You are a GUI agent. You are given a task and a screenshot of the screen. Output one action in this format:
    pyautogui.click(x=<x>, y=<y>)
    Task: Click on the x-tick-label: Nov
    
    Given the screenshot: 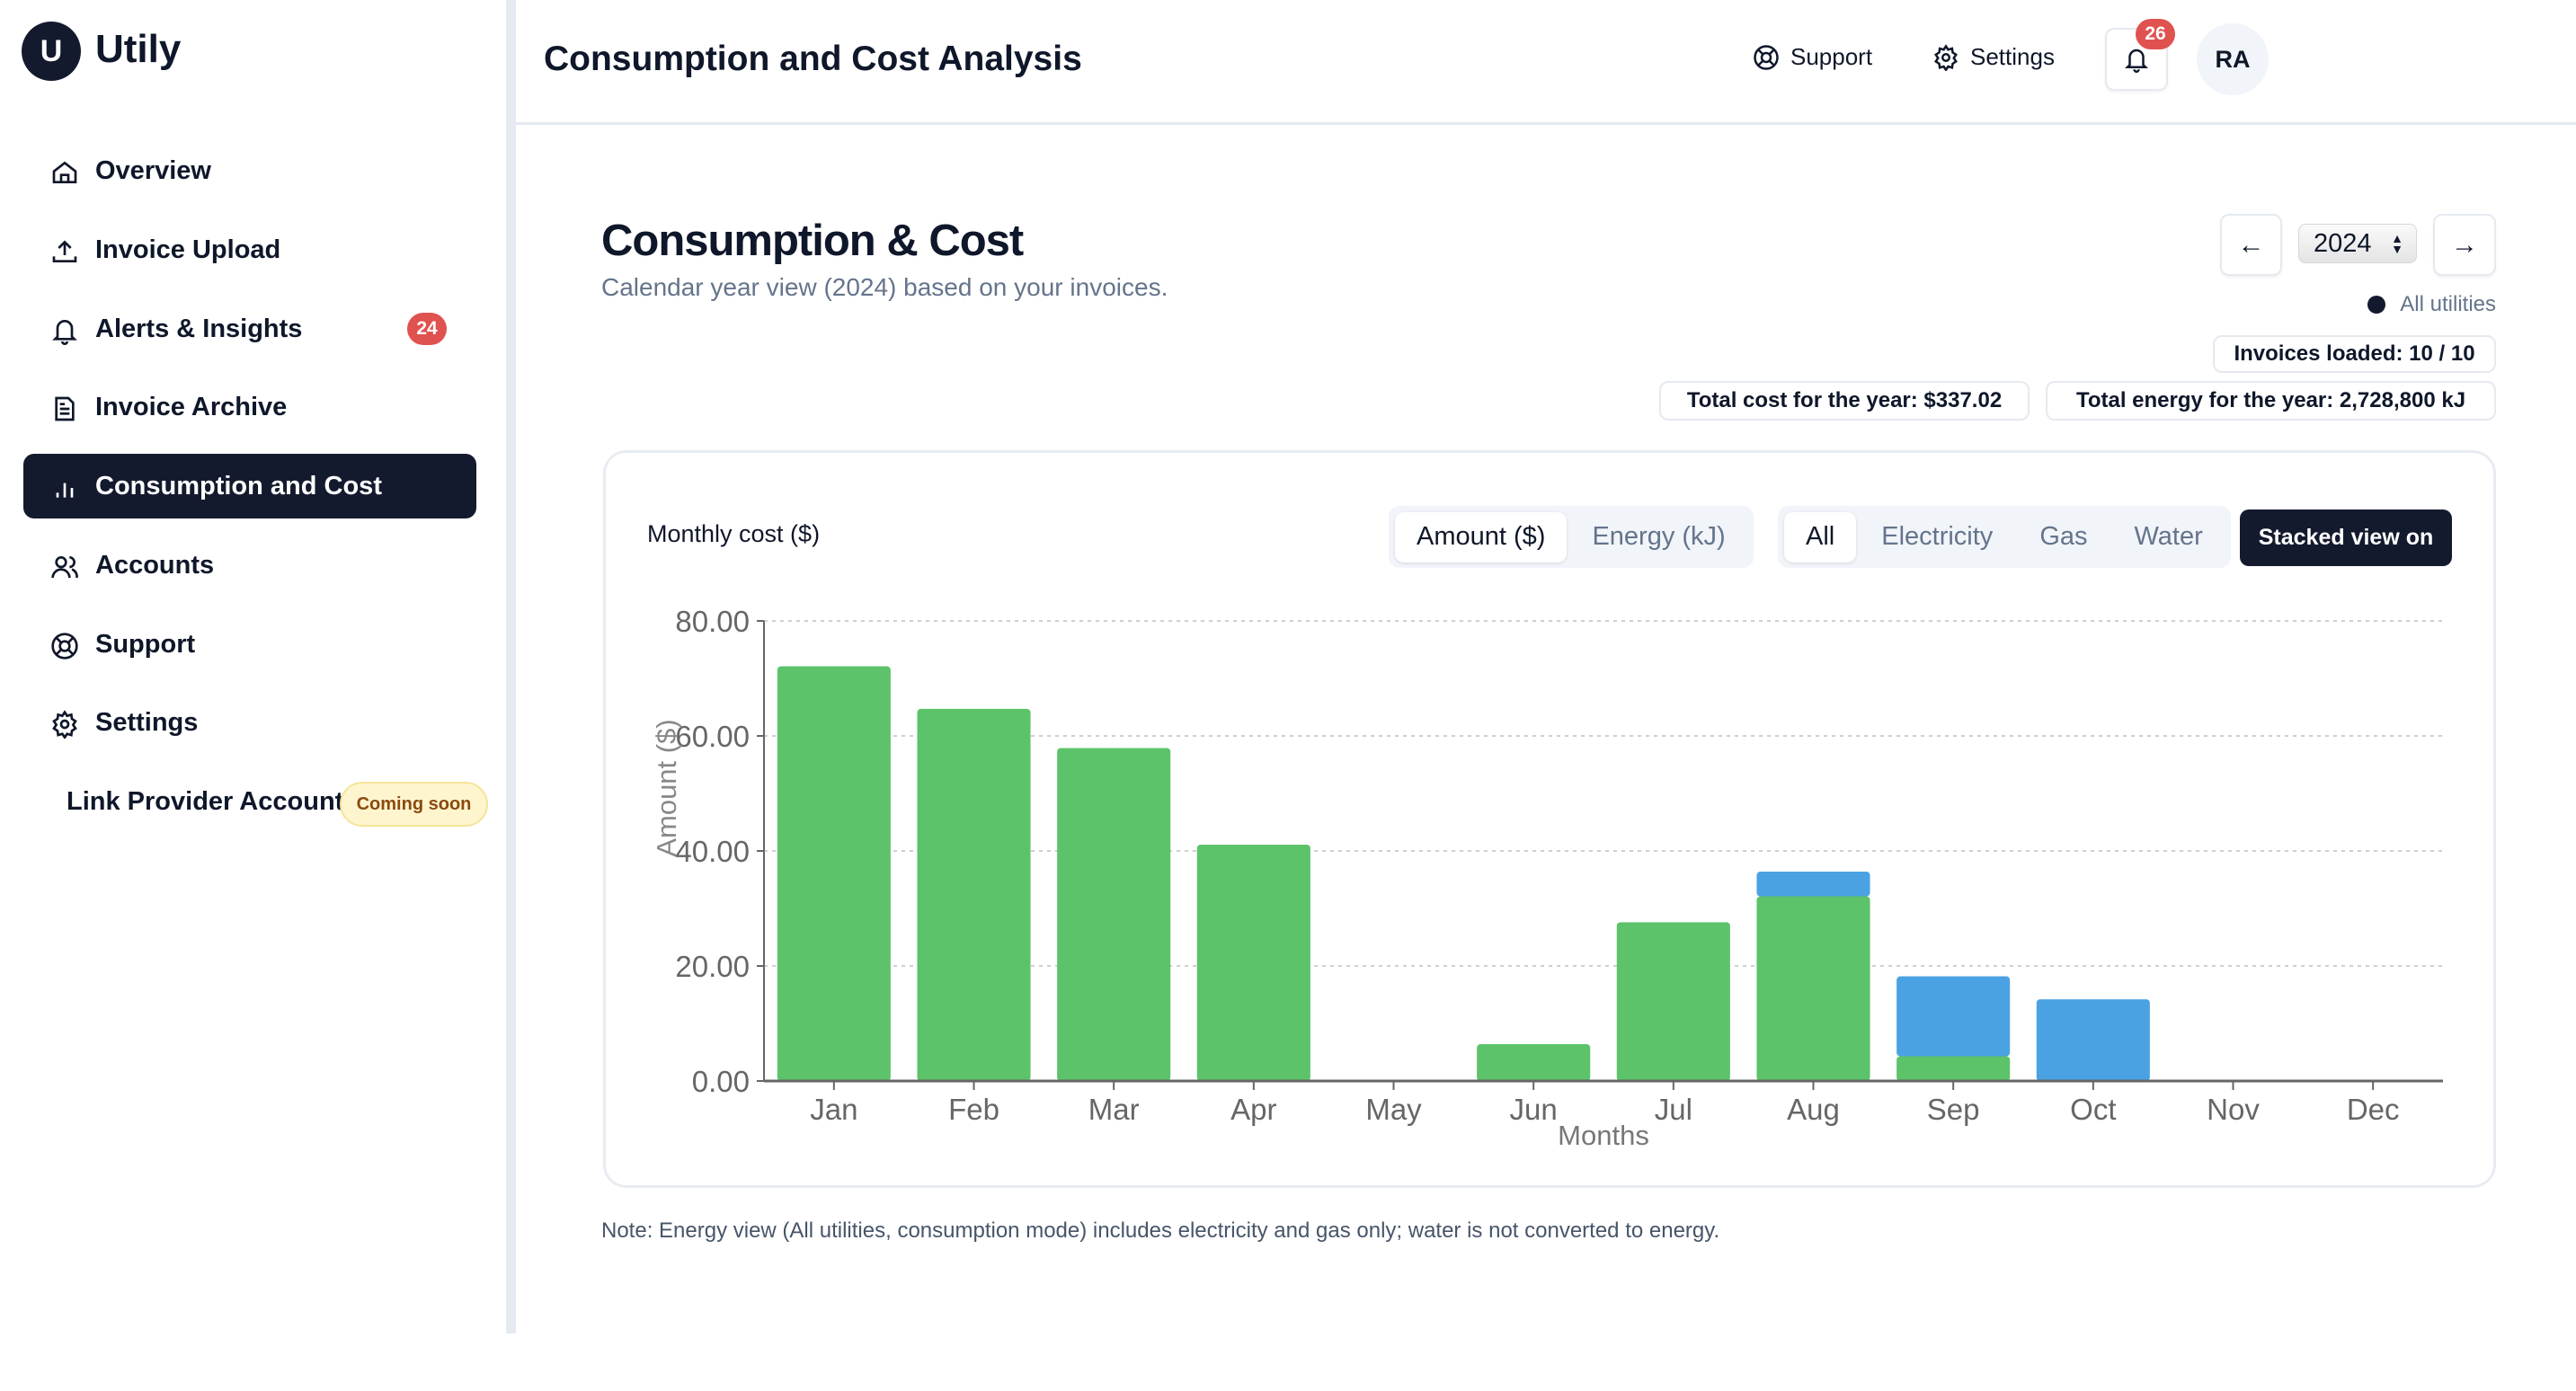 What is the action you would take?
    pyautogui.click(x=2233, y=1109)
    